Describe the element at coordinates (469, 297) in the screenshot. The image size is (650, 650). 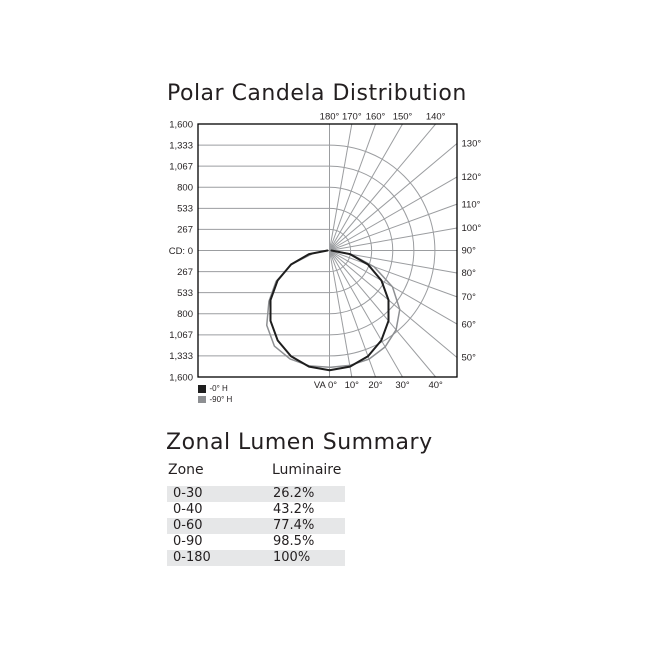
I see `angle-tick-label: 70°` at that location.